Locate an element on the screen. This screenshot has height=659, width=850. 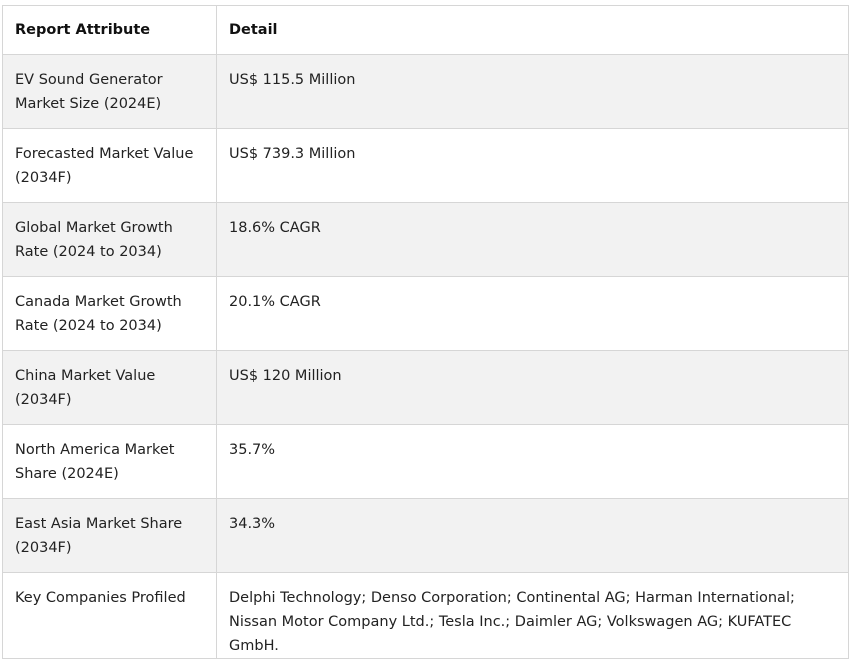
header-detail: Detail is located at coordinates (532, 30).